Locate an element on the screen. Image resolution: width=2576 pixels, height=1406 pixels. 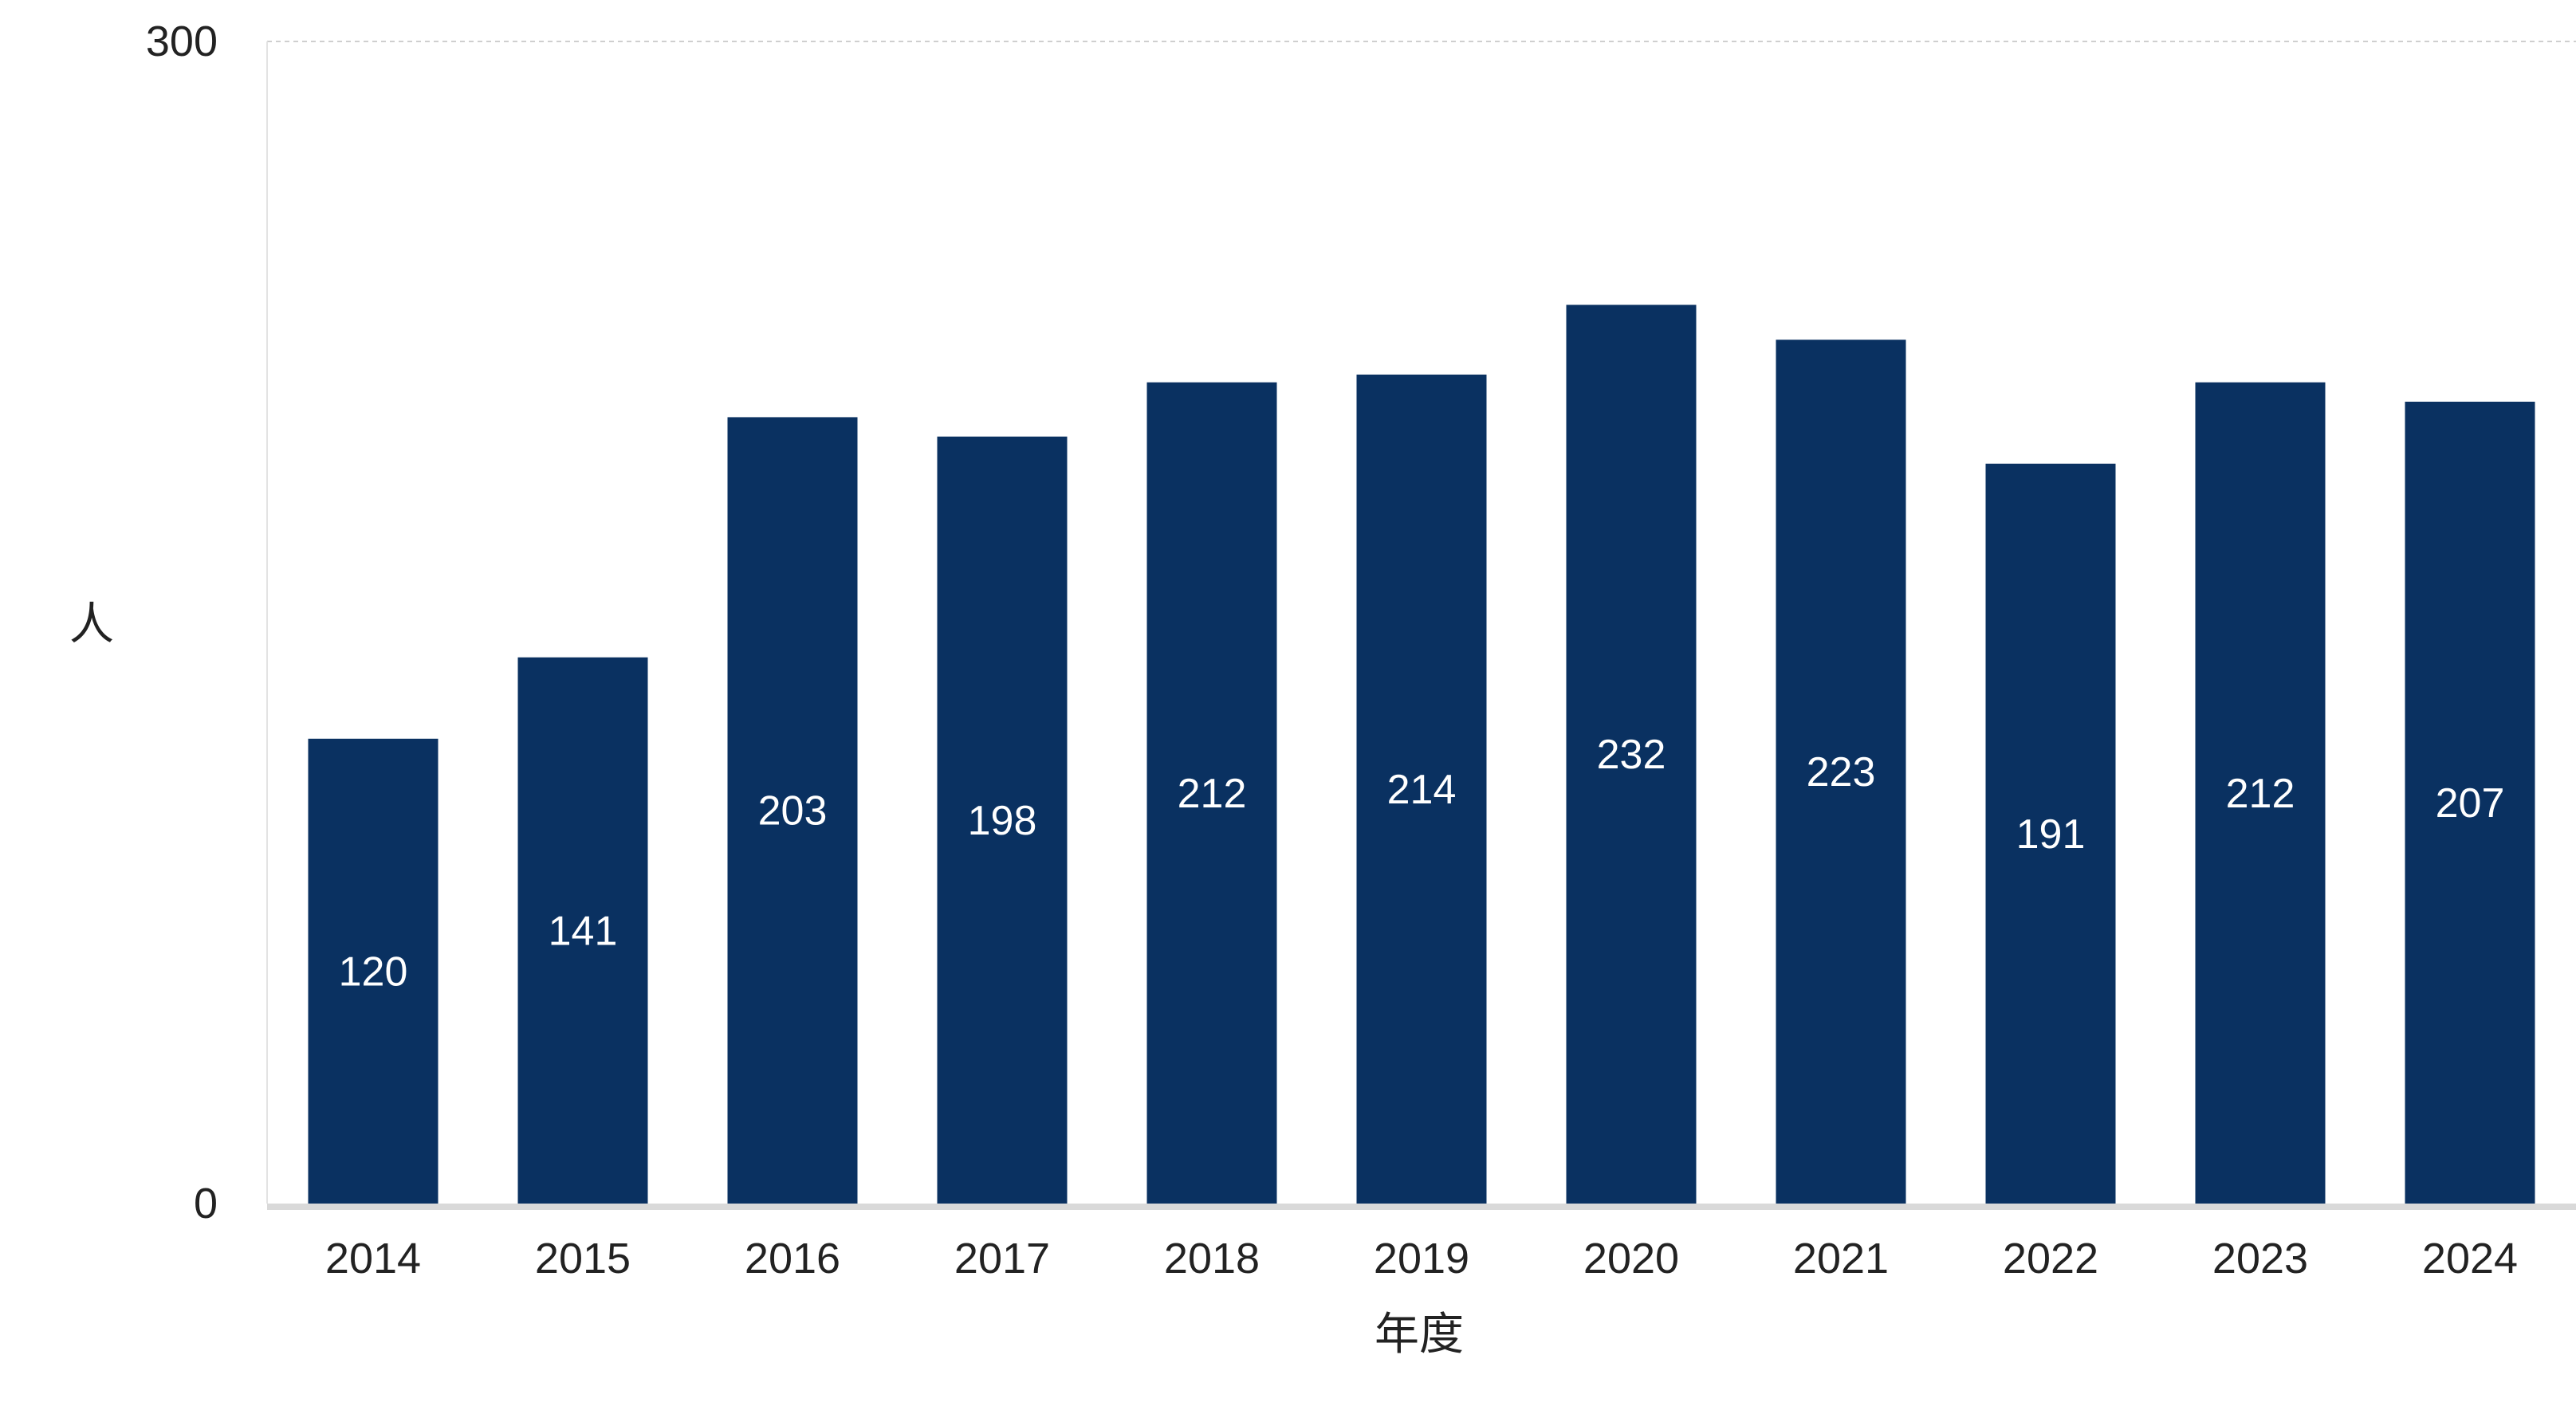
bar-2022 is located at coordinates (2051, 833).